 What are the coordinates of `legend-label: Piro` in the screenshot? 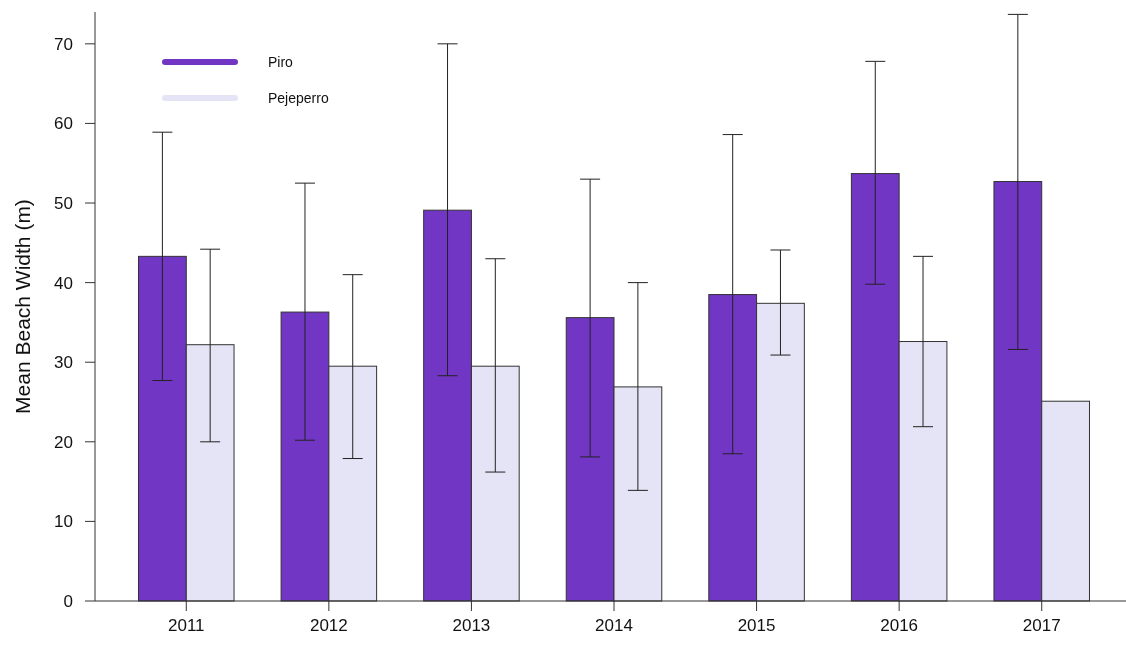 It's located at (281, 61).